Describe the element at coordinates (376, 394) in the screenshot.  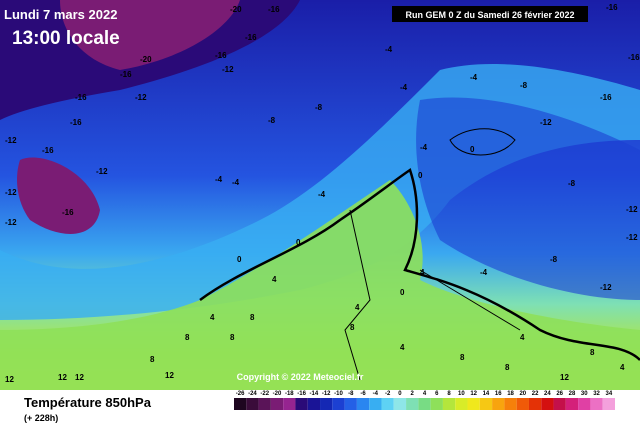
I see `legend-tick-label: -4` at that location.